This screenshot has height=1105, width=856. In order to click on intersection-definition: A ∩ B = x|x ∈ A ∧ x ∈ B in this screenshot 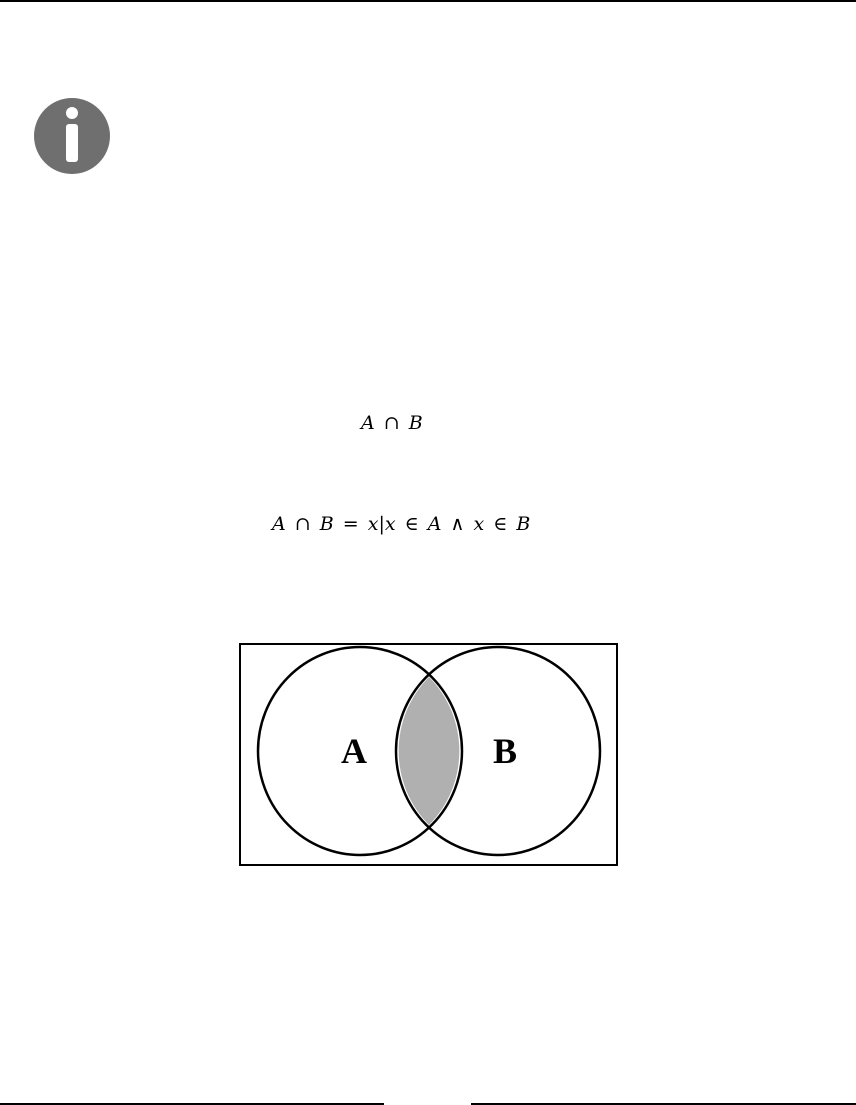, I will do `click(401, 524)`.